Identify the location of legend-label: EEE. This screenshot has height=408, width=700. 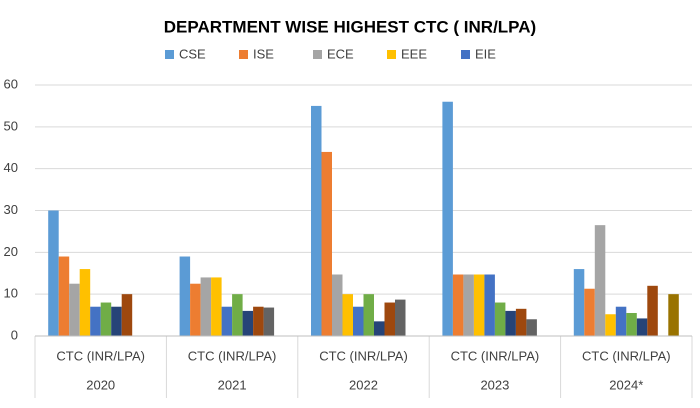
(414, 53).